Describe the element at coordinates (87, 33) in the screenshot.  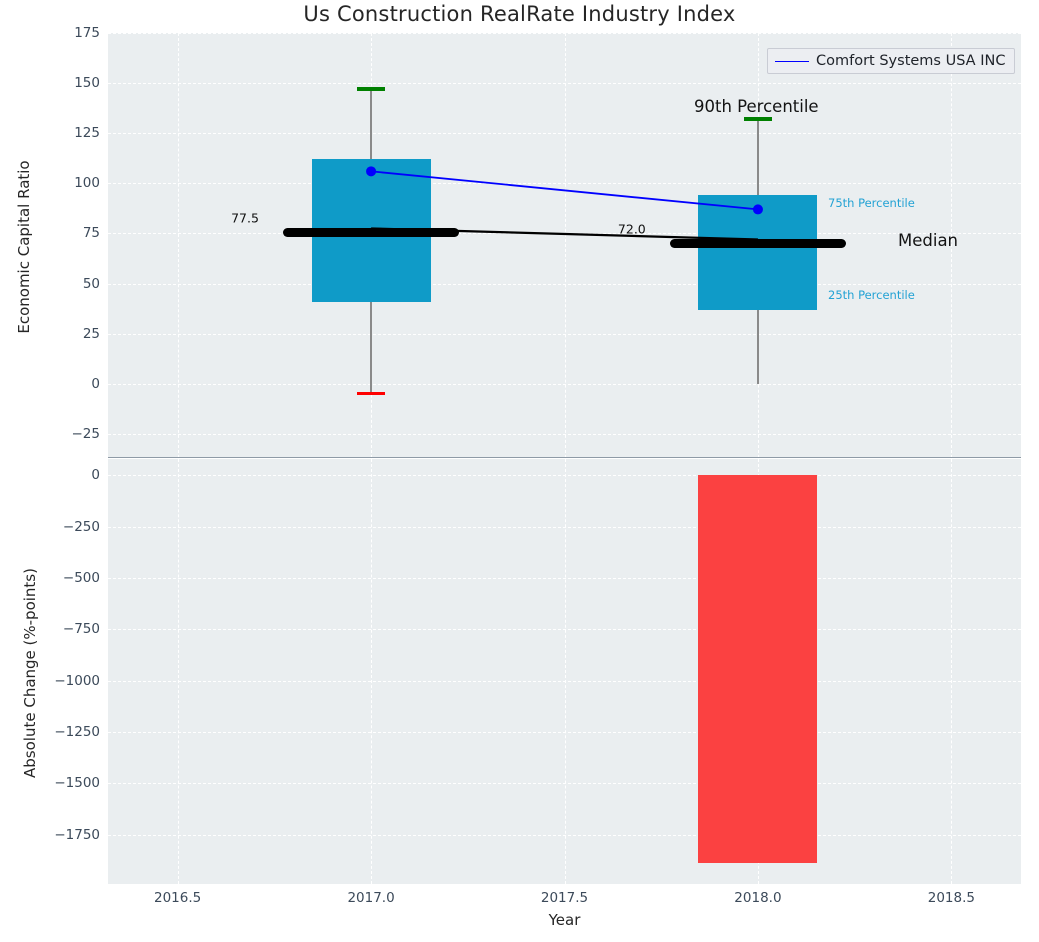
I see `y-axis-tick-label: 175` at that location.